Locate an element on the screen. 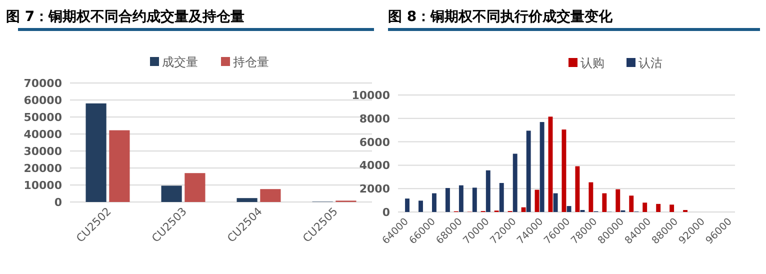  legend-label: 持仓量 is located at coordinates (251, 62).